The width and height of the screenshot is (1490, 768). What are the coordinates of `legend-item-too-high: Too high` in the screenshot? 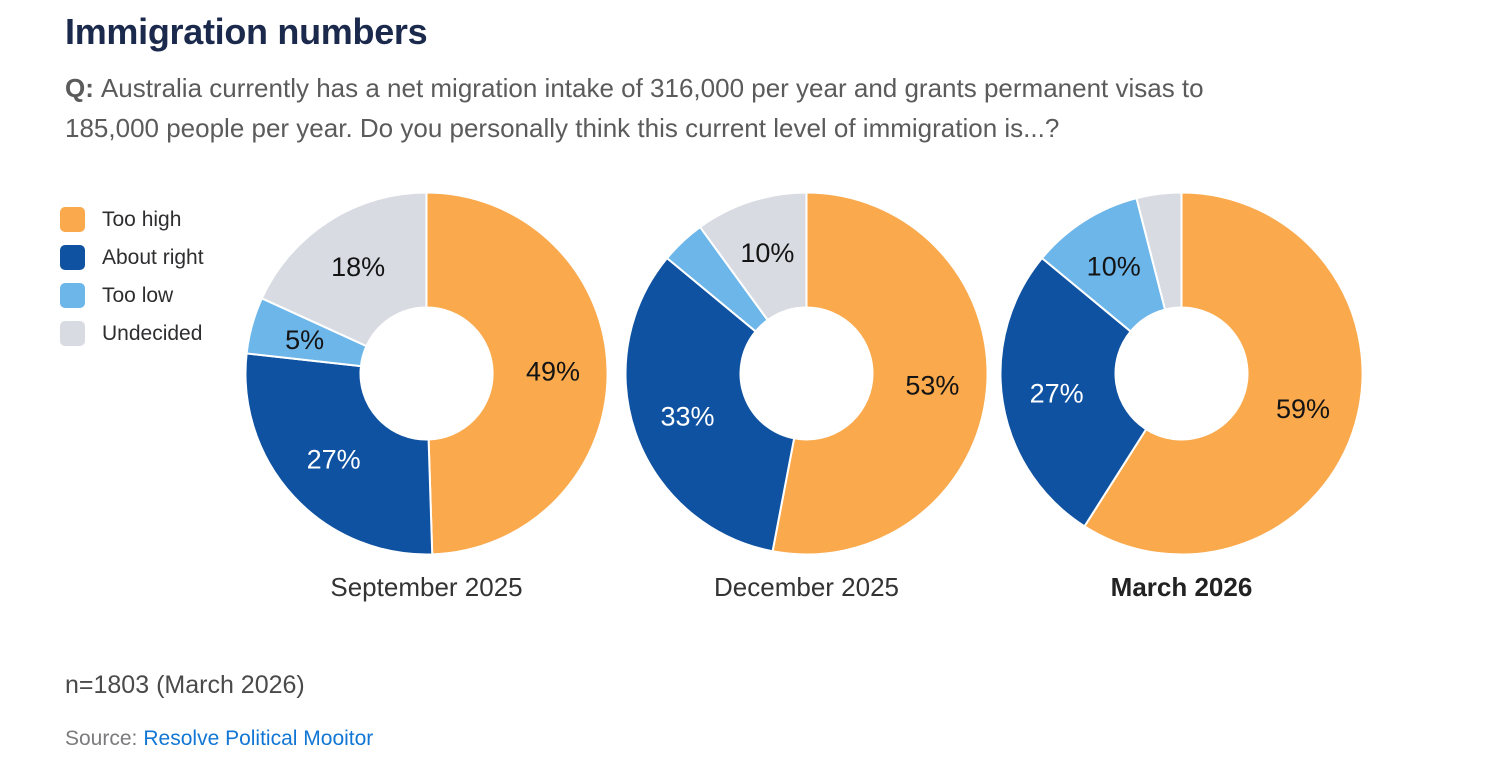 It's located at (132, 219).